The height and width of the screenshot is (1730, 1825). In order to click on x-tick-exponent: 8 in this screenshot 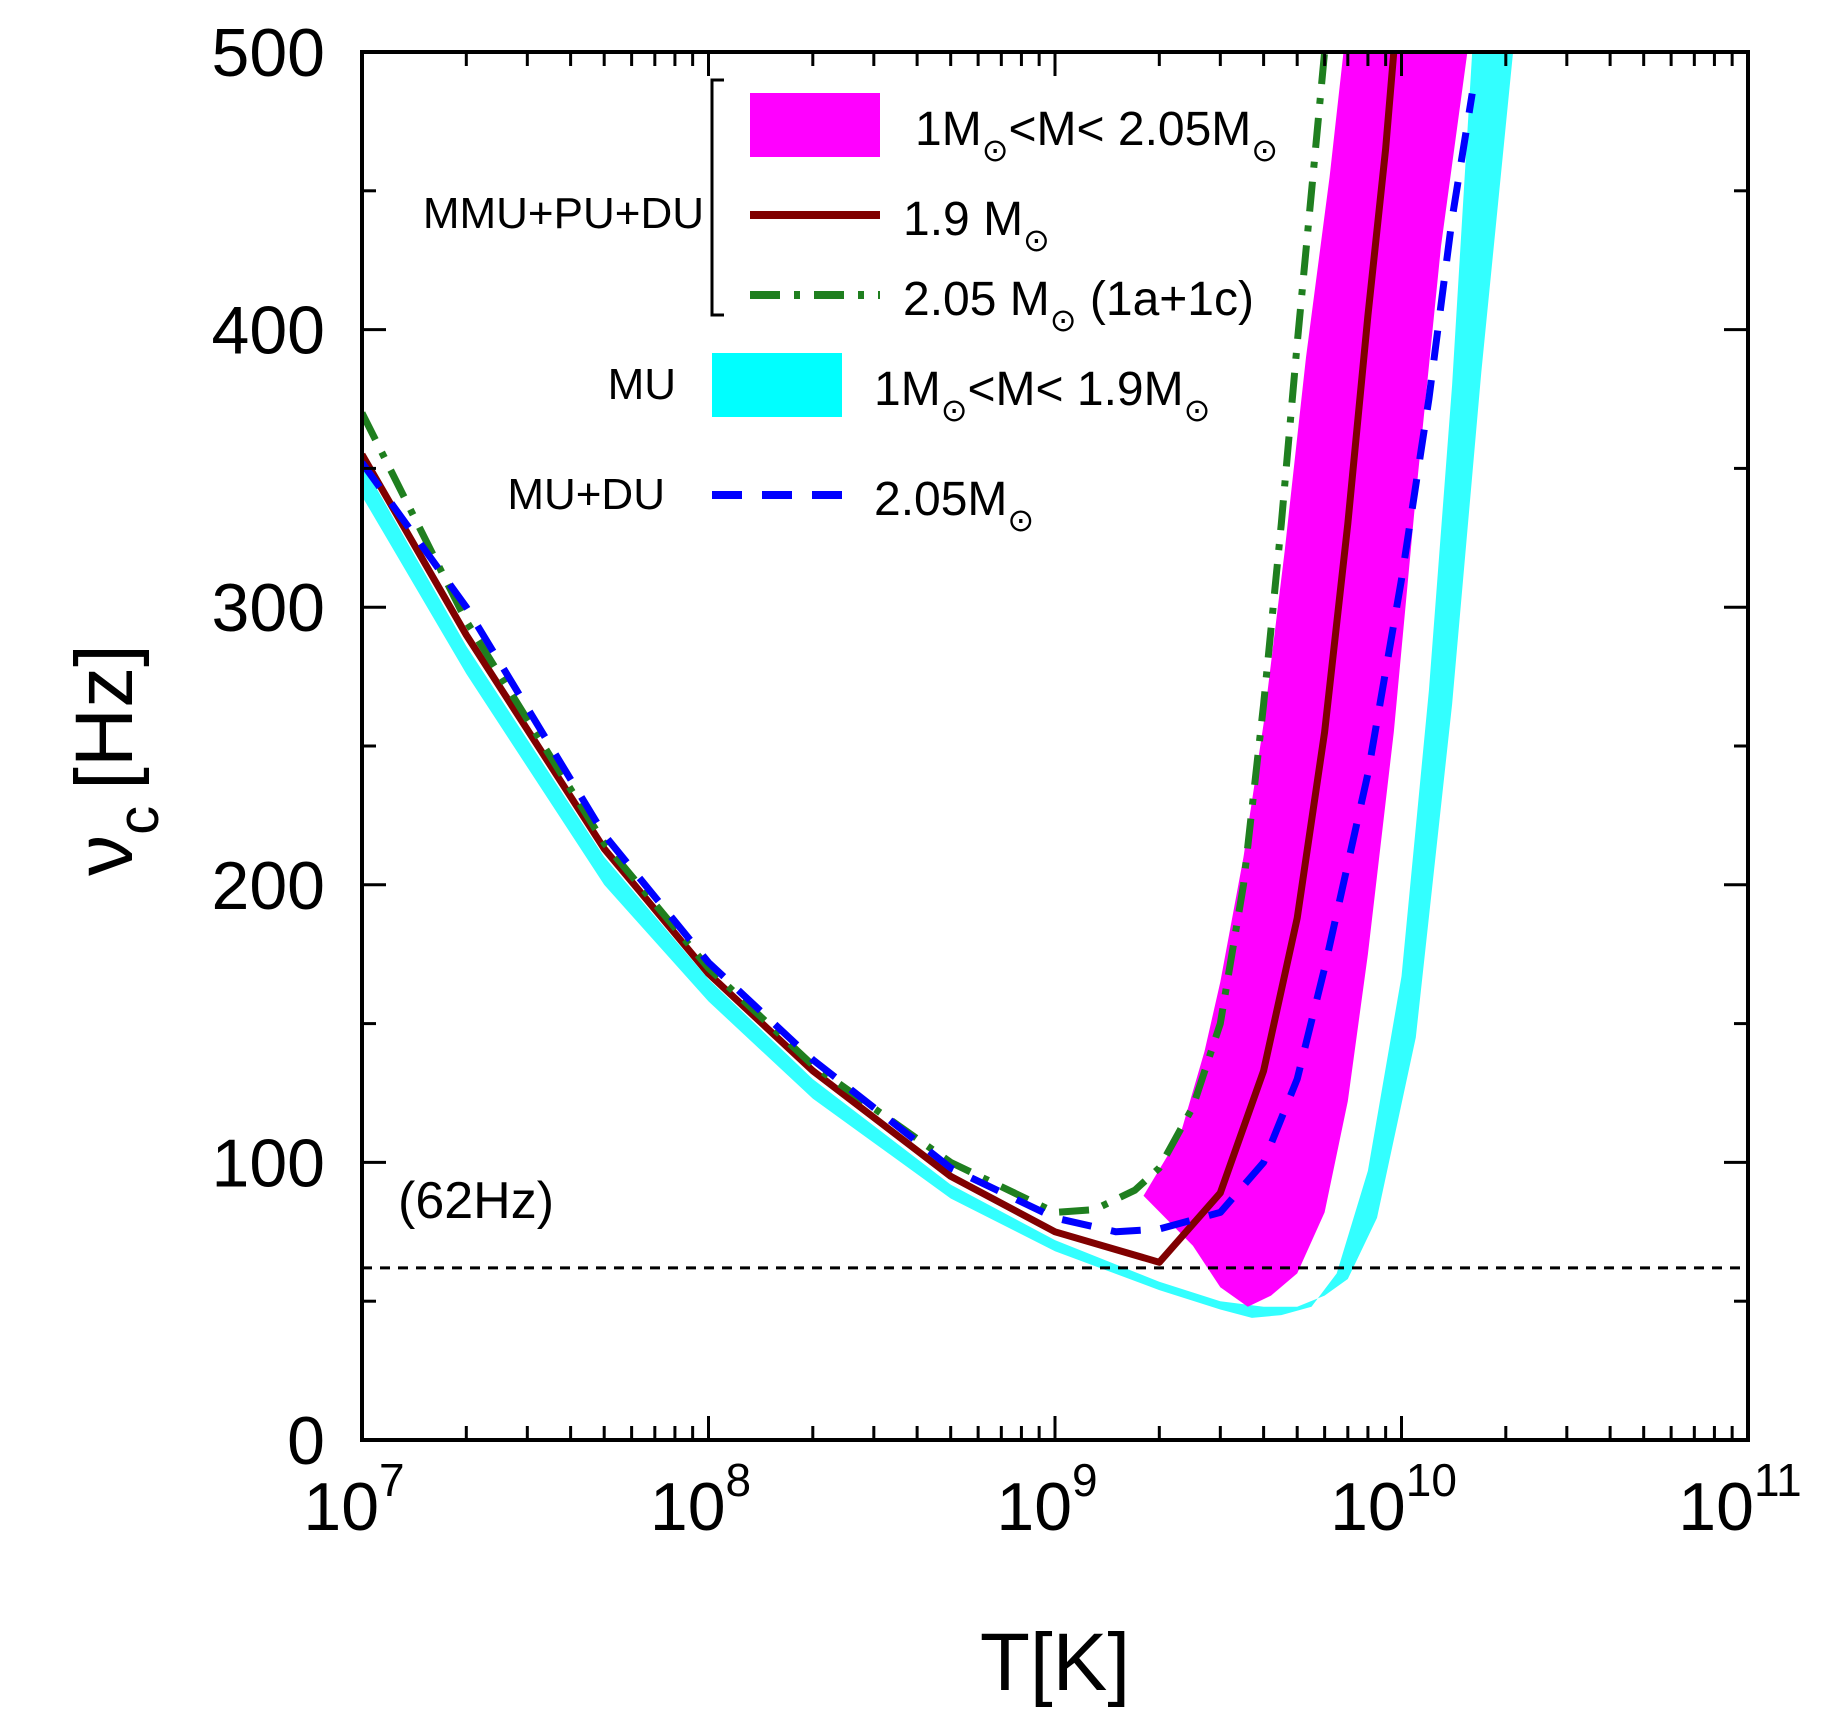, I will do `click(739, 1480)`.